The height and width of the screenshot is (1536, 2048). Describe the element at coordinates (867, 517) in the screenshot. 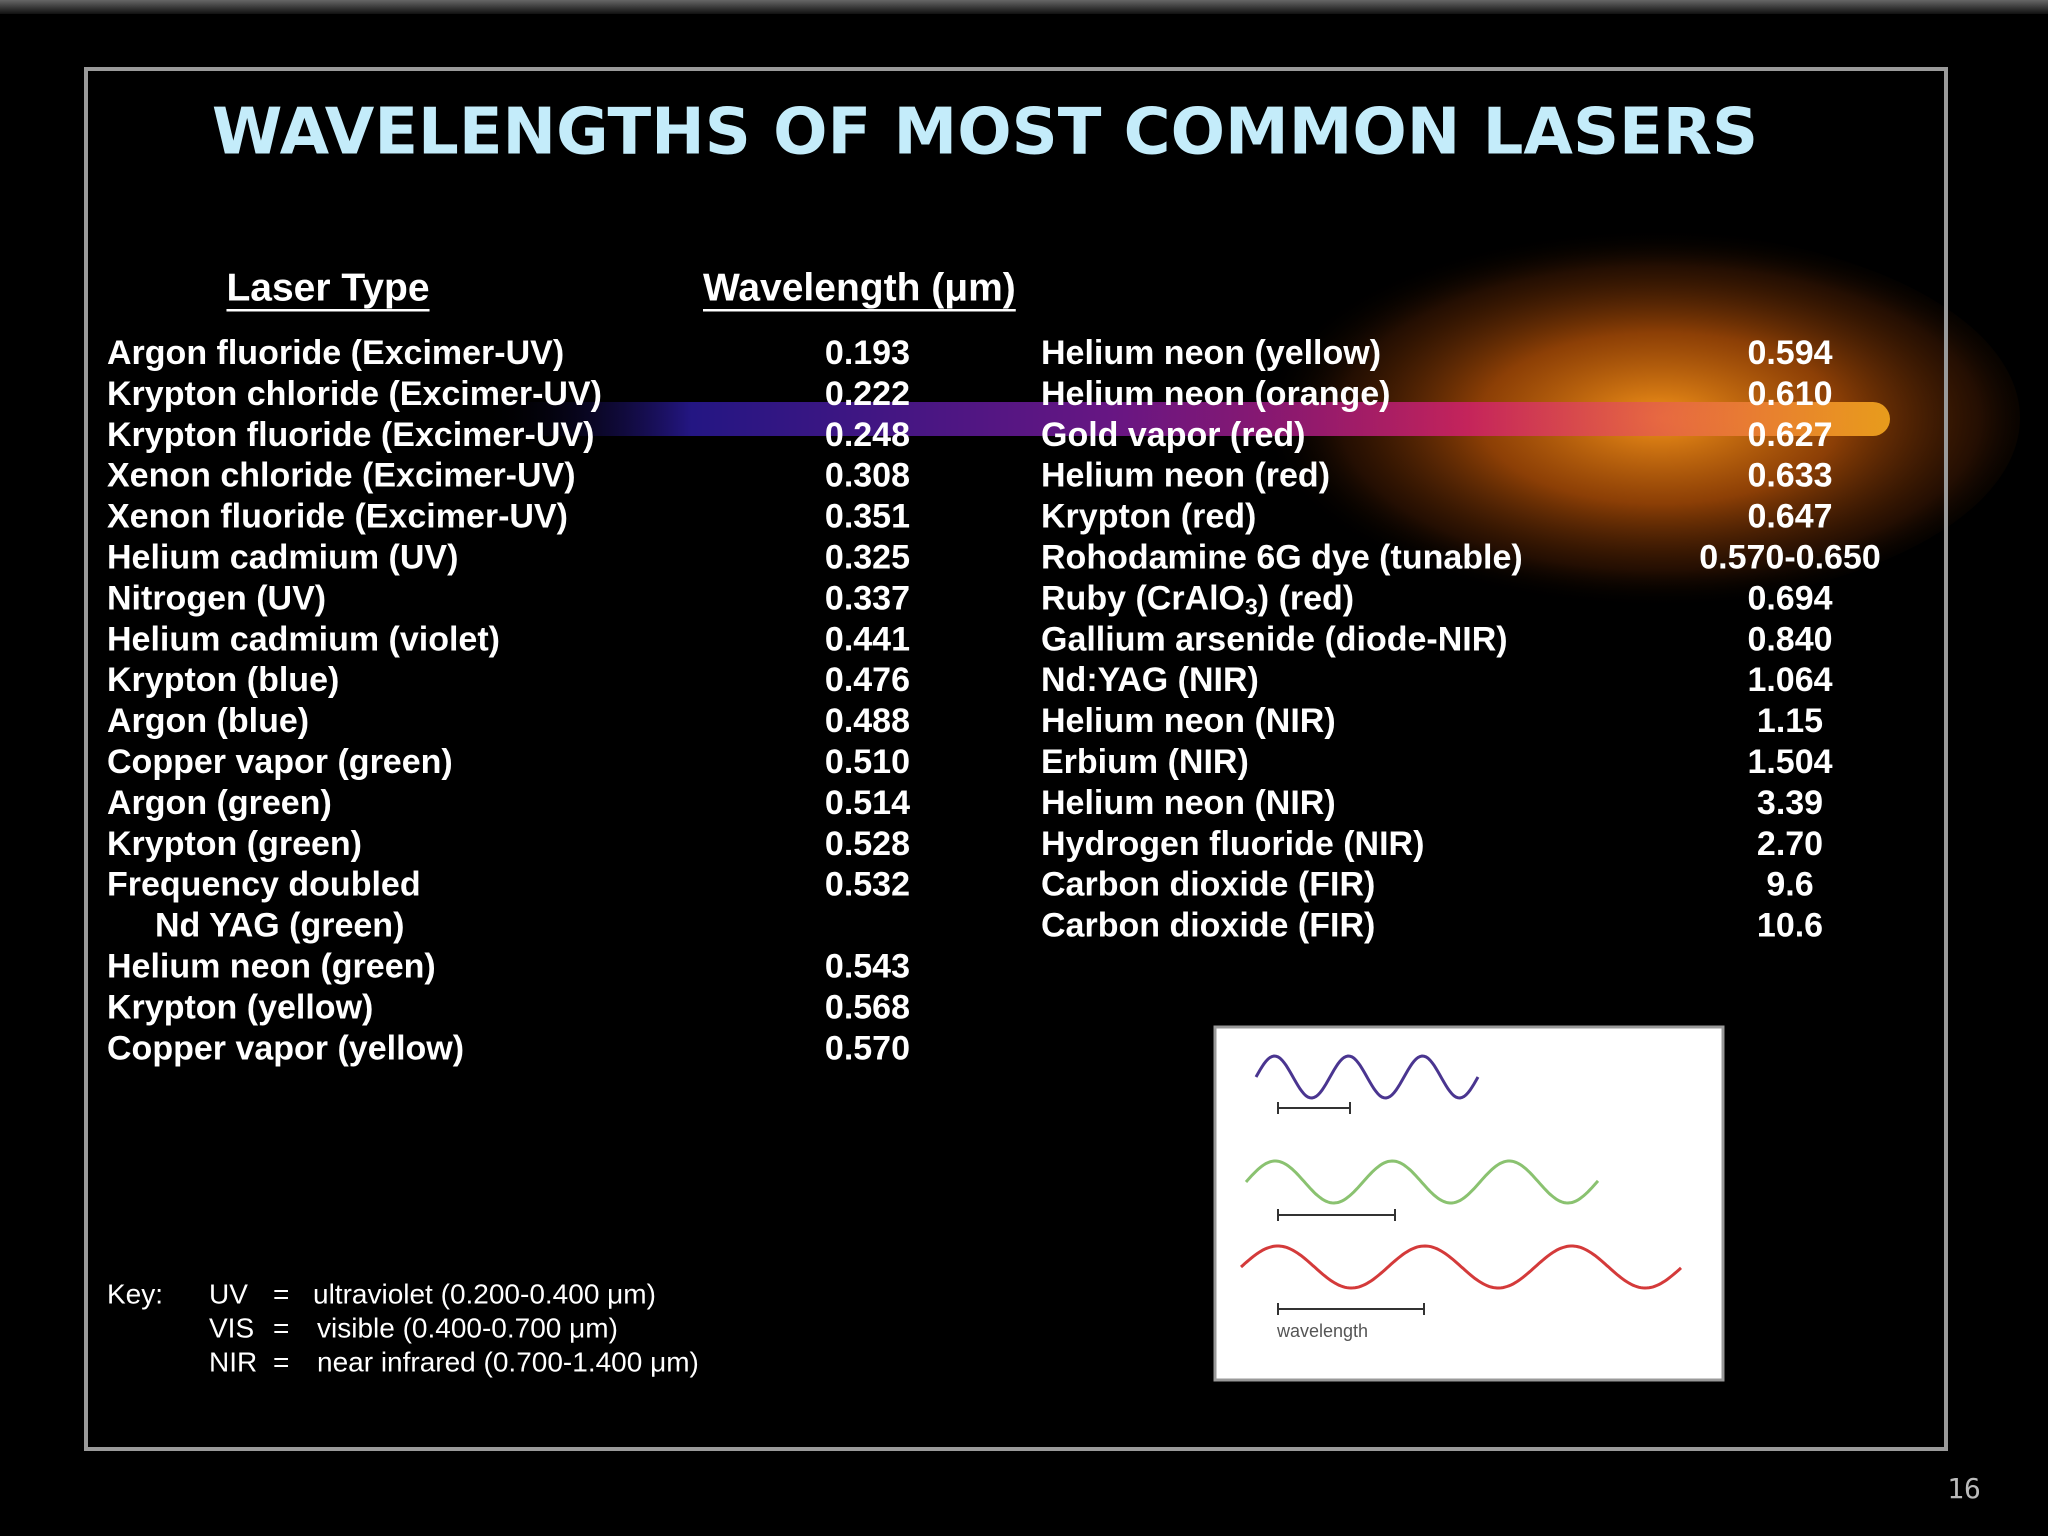

I see `wavelength-value: 0.351` at that location.